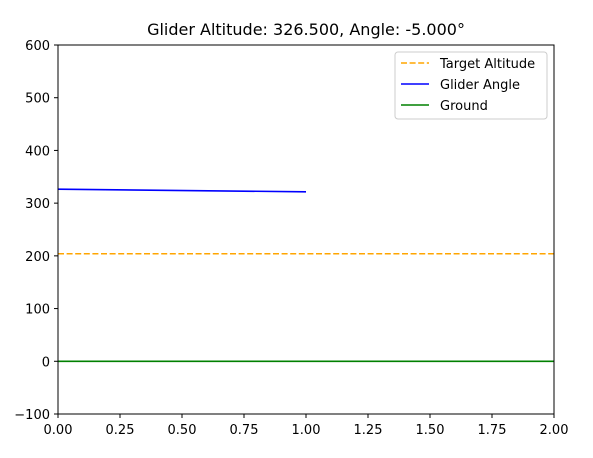 Image resolution: width=593 pixels, height=458 pixels. What do you see at coordinates (430, 430) in the screenshot?
I see `x-tick-label: 1.50` at bounding box center [430, 430].